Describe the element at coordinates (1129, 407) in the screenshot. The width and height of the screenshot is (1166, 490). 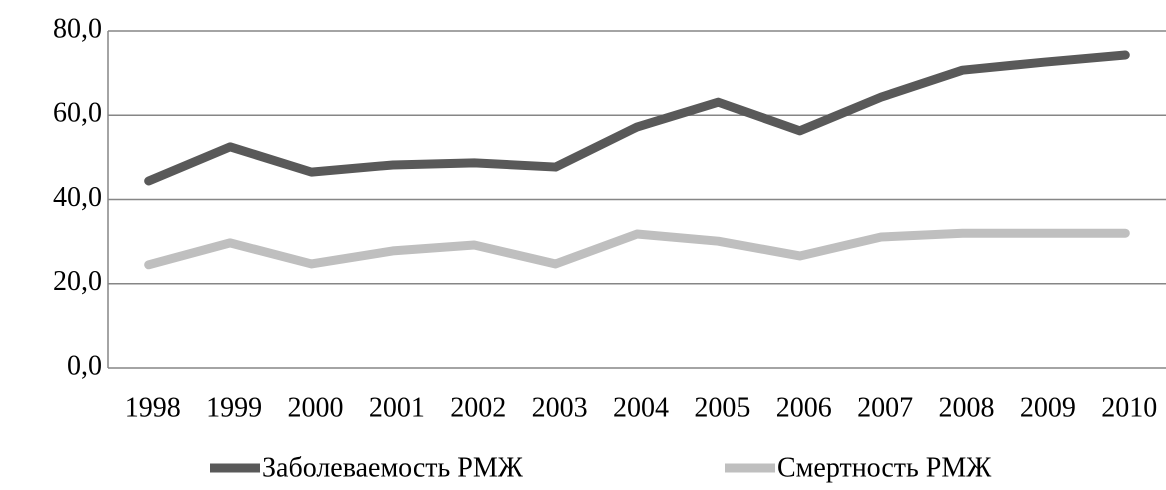
I see `x-tick-label: 2010` at that location.